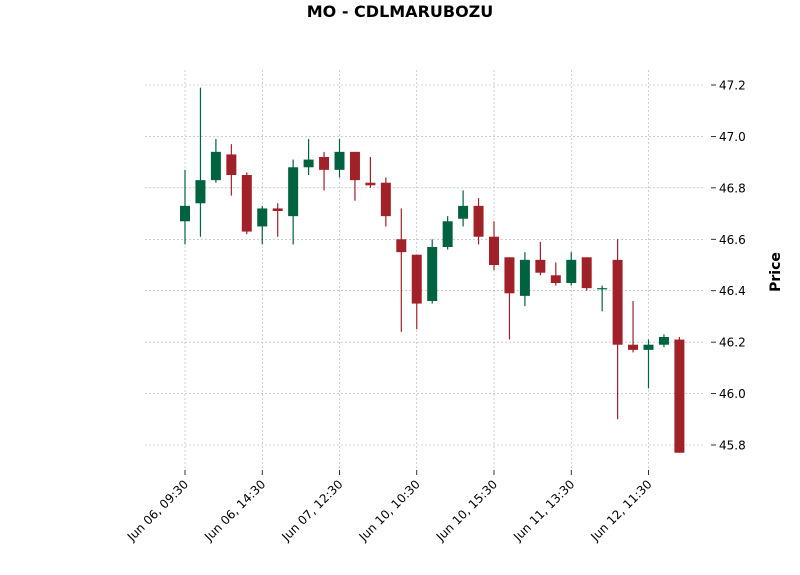 The height and width of the screenshot is (575, 800). I want to click on x-tick-label: Jun 11, 13:30, so click(543, 510).